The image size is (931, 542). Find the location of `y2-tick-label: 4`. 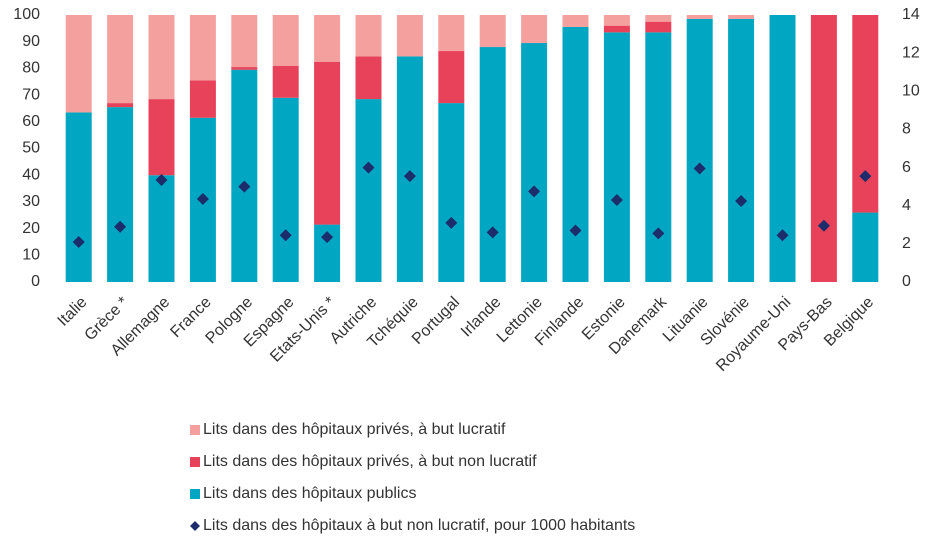

y2-tick-label: 4 is located at coordinates (906, 205).